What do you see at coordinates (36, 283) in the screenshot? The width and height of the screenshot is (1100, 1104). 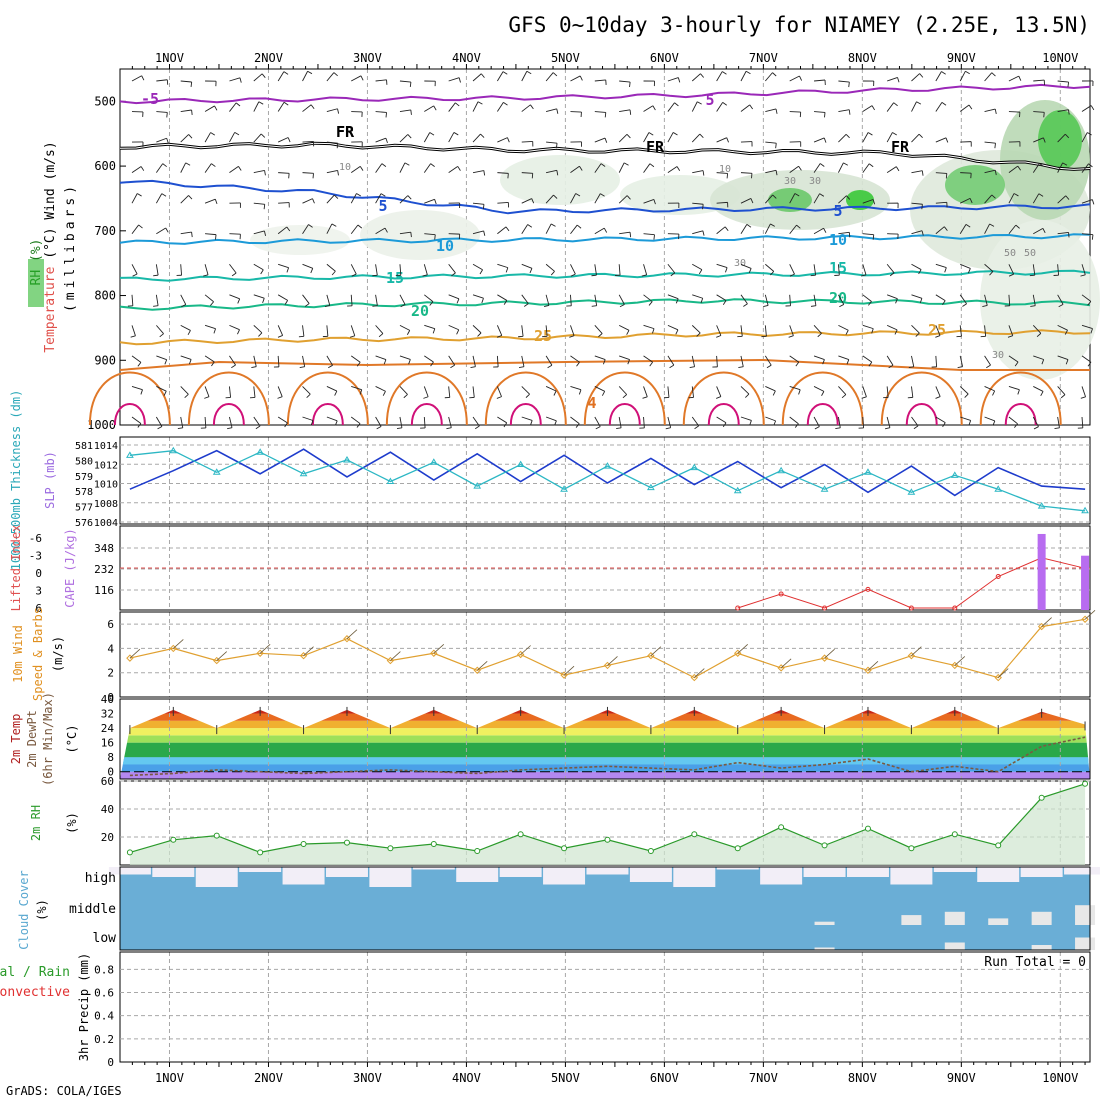 I see `rh-color-swatch` at bounding box center [36, 283].